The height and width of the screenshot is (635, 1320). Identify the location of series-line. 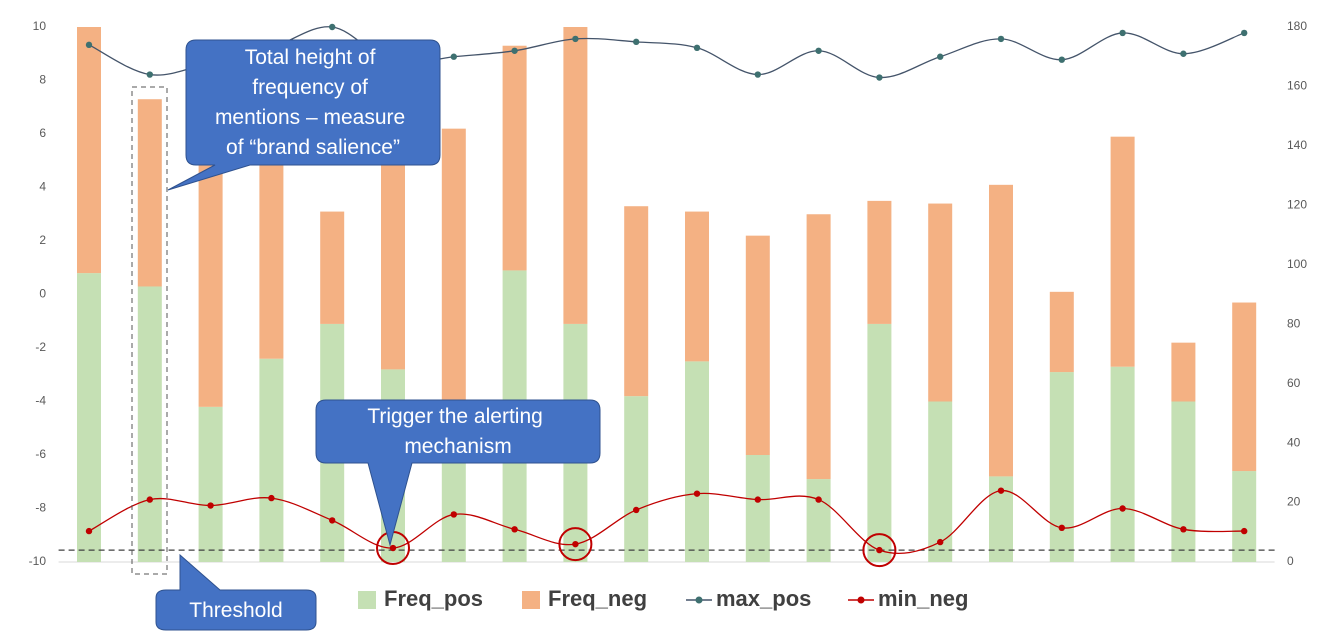
(666, 522).